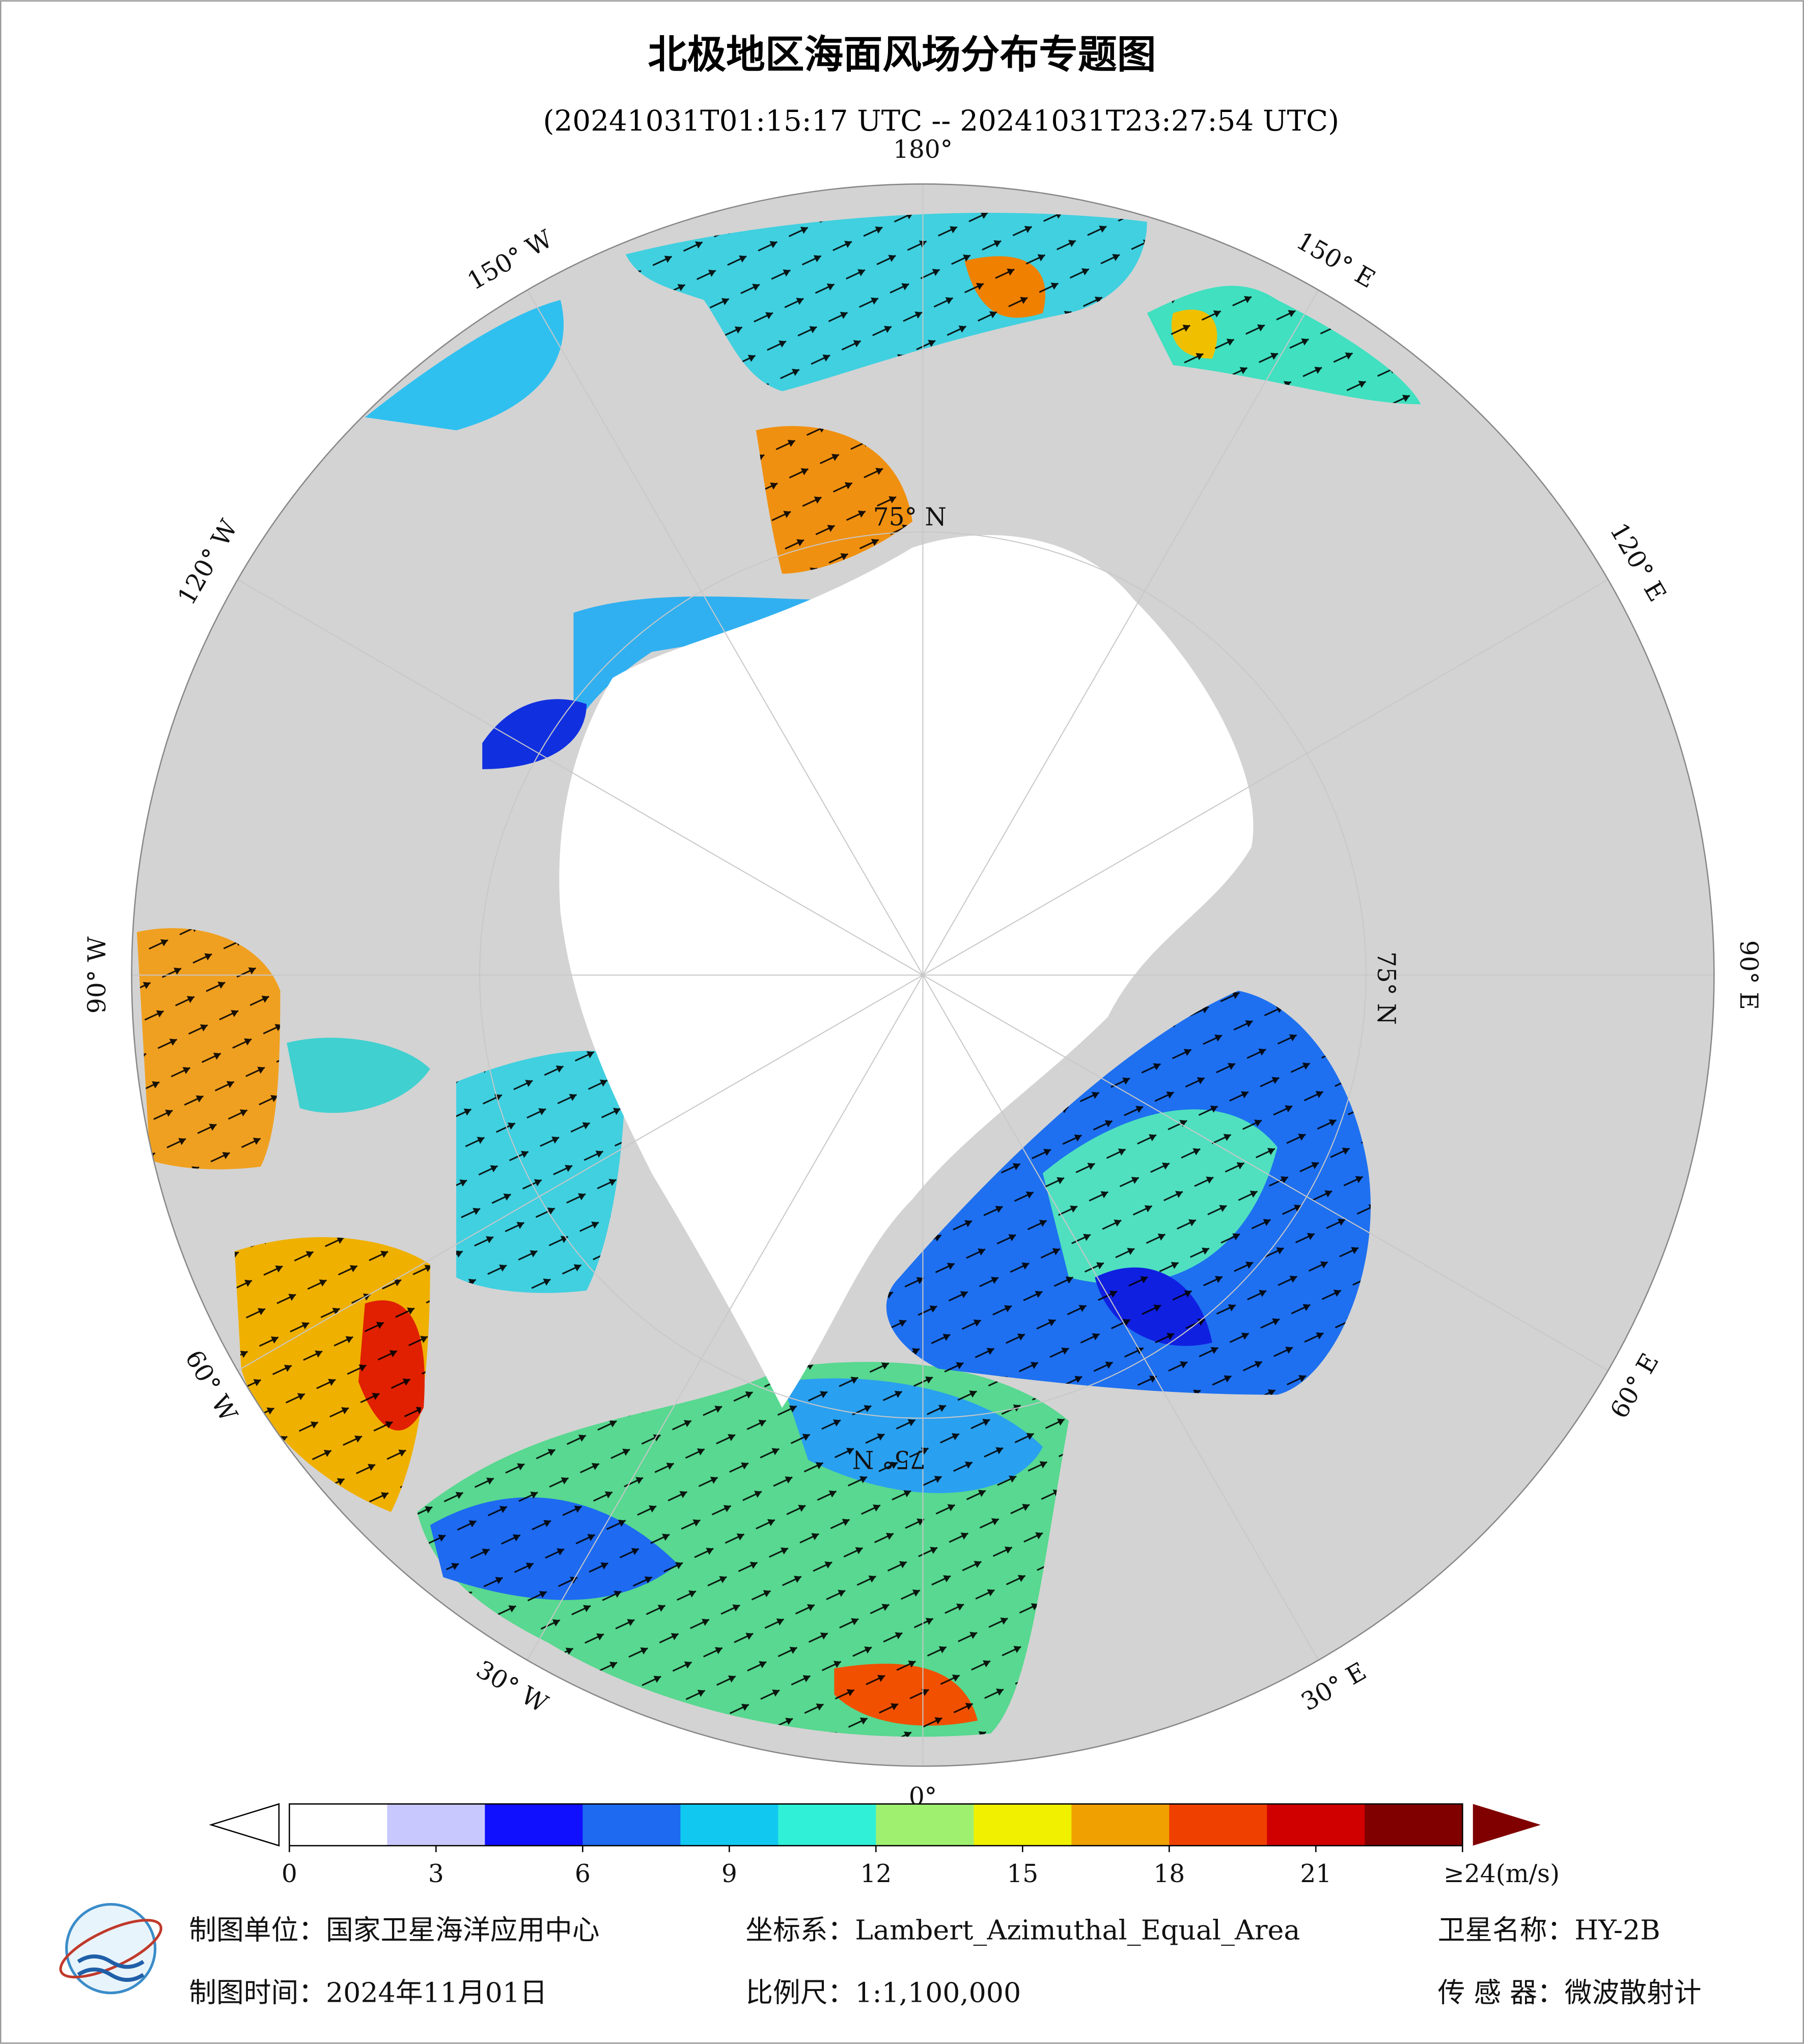 The image size is (1804, 2044). I want to click on colorbar-tick-label: ≥24(m/s), so click(1502, 1874).